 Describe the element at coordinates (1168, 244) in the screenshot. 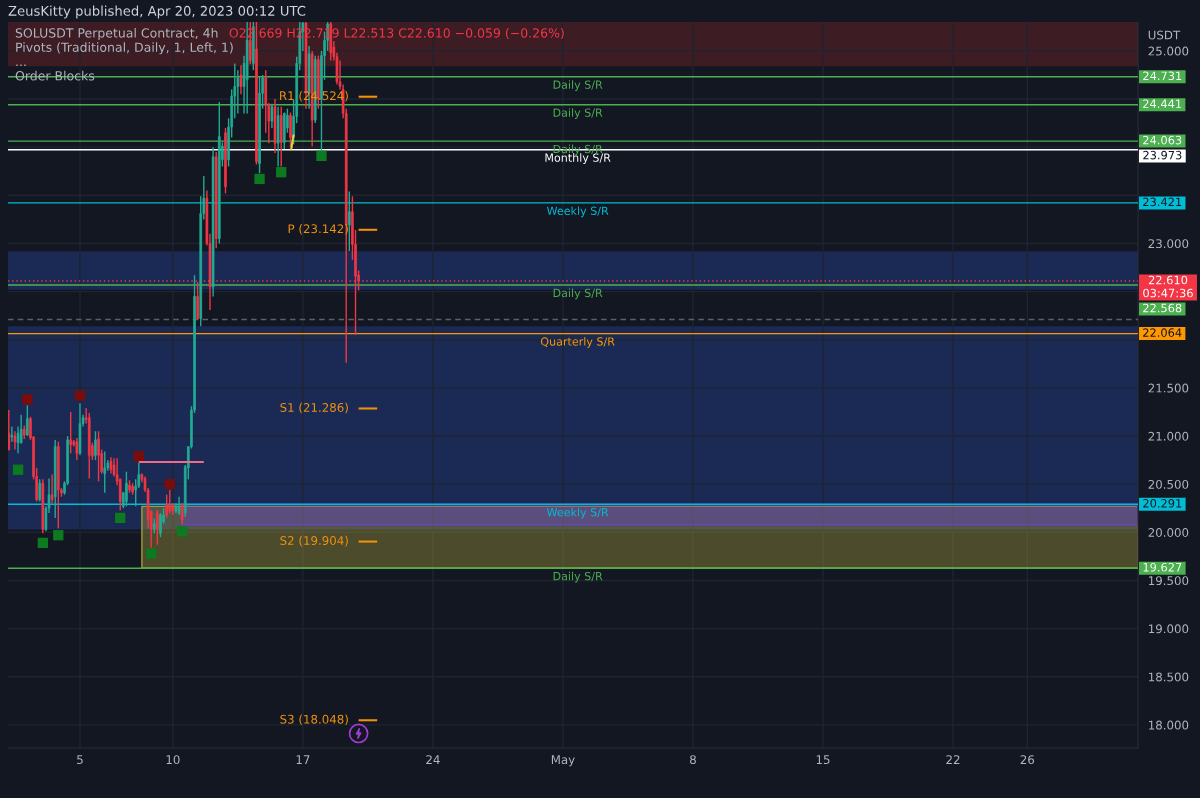

I see `y-tick-label: 23.000` at that location.